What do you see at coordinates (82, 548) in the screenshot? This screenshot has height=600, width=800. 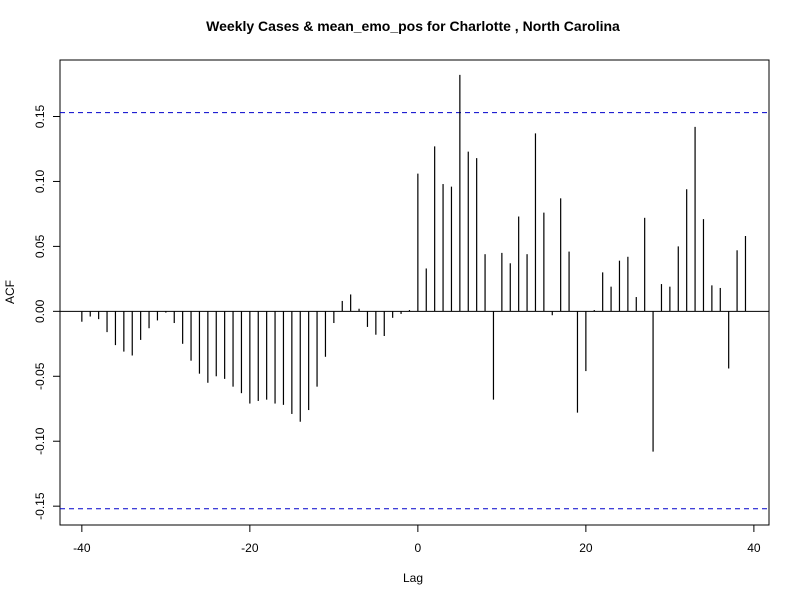 I see `x-tick-label: -40` at bounding box center [82, 548].